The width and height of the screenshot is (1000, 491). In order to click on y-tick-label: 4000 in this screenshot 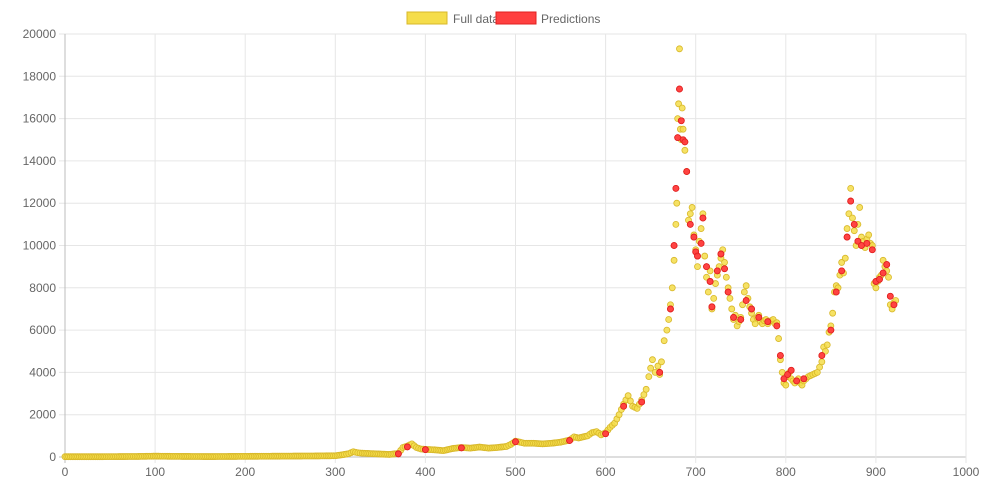, I will do `click(42, 372)`.